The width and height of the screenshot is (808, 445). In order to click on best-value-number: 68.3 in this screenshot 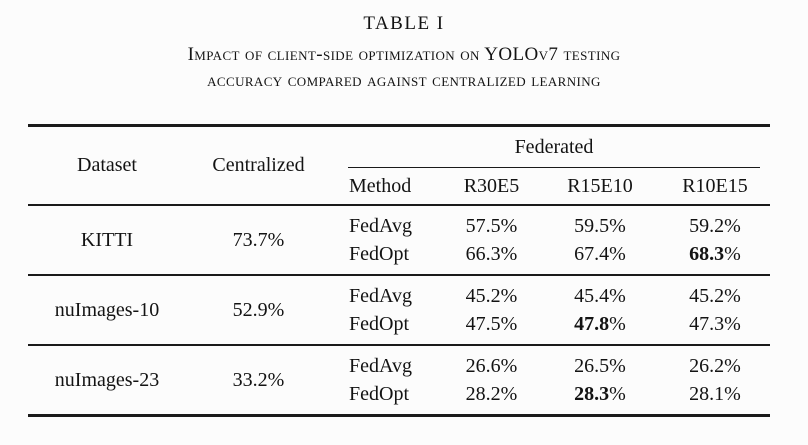, I will do `click(707, 253)`.